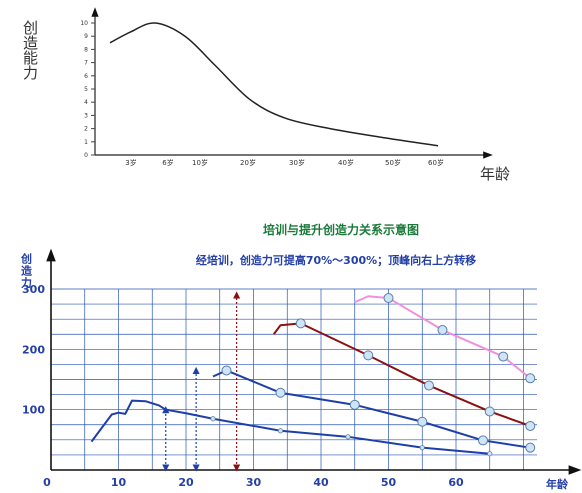  Describe the element at coordinates (47, 482) in the screenshot. I see `bottom-x-tick-label: 0` at that location.